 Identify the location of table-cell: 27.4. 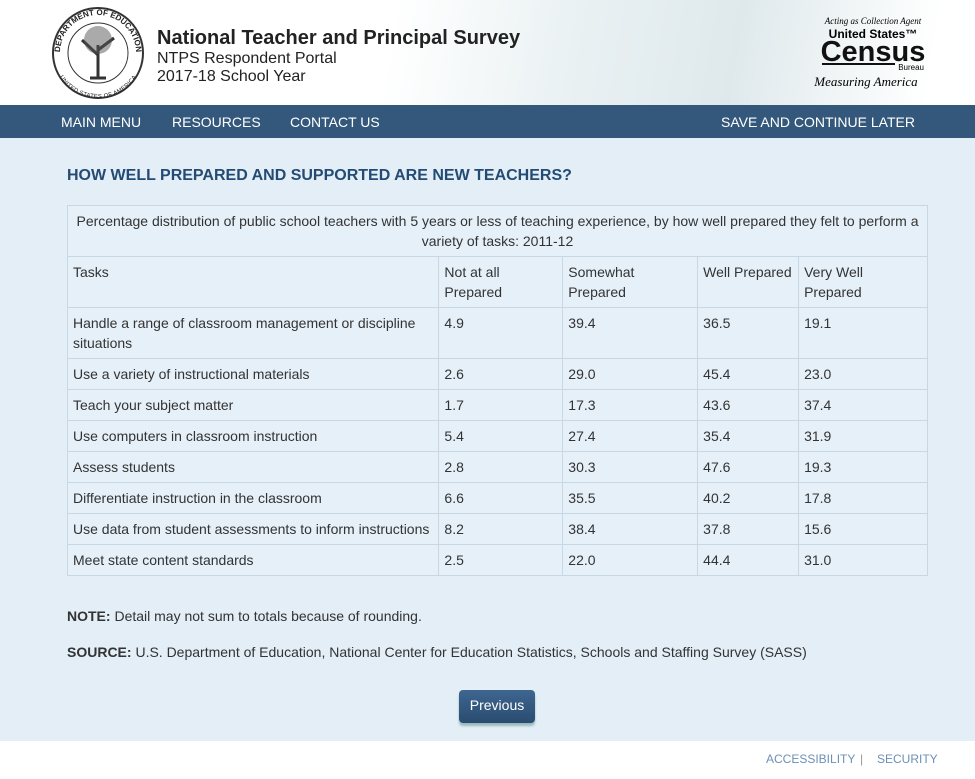
(630, 436).